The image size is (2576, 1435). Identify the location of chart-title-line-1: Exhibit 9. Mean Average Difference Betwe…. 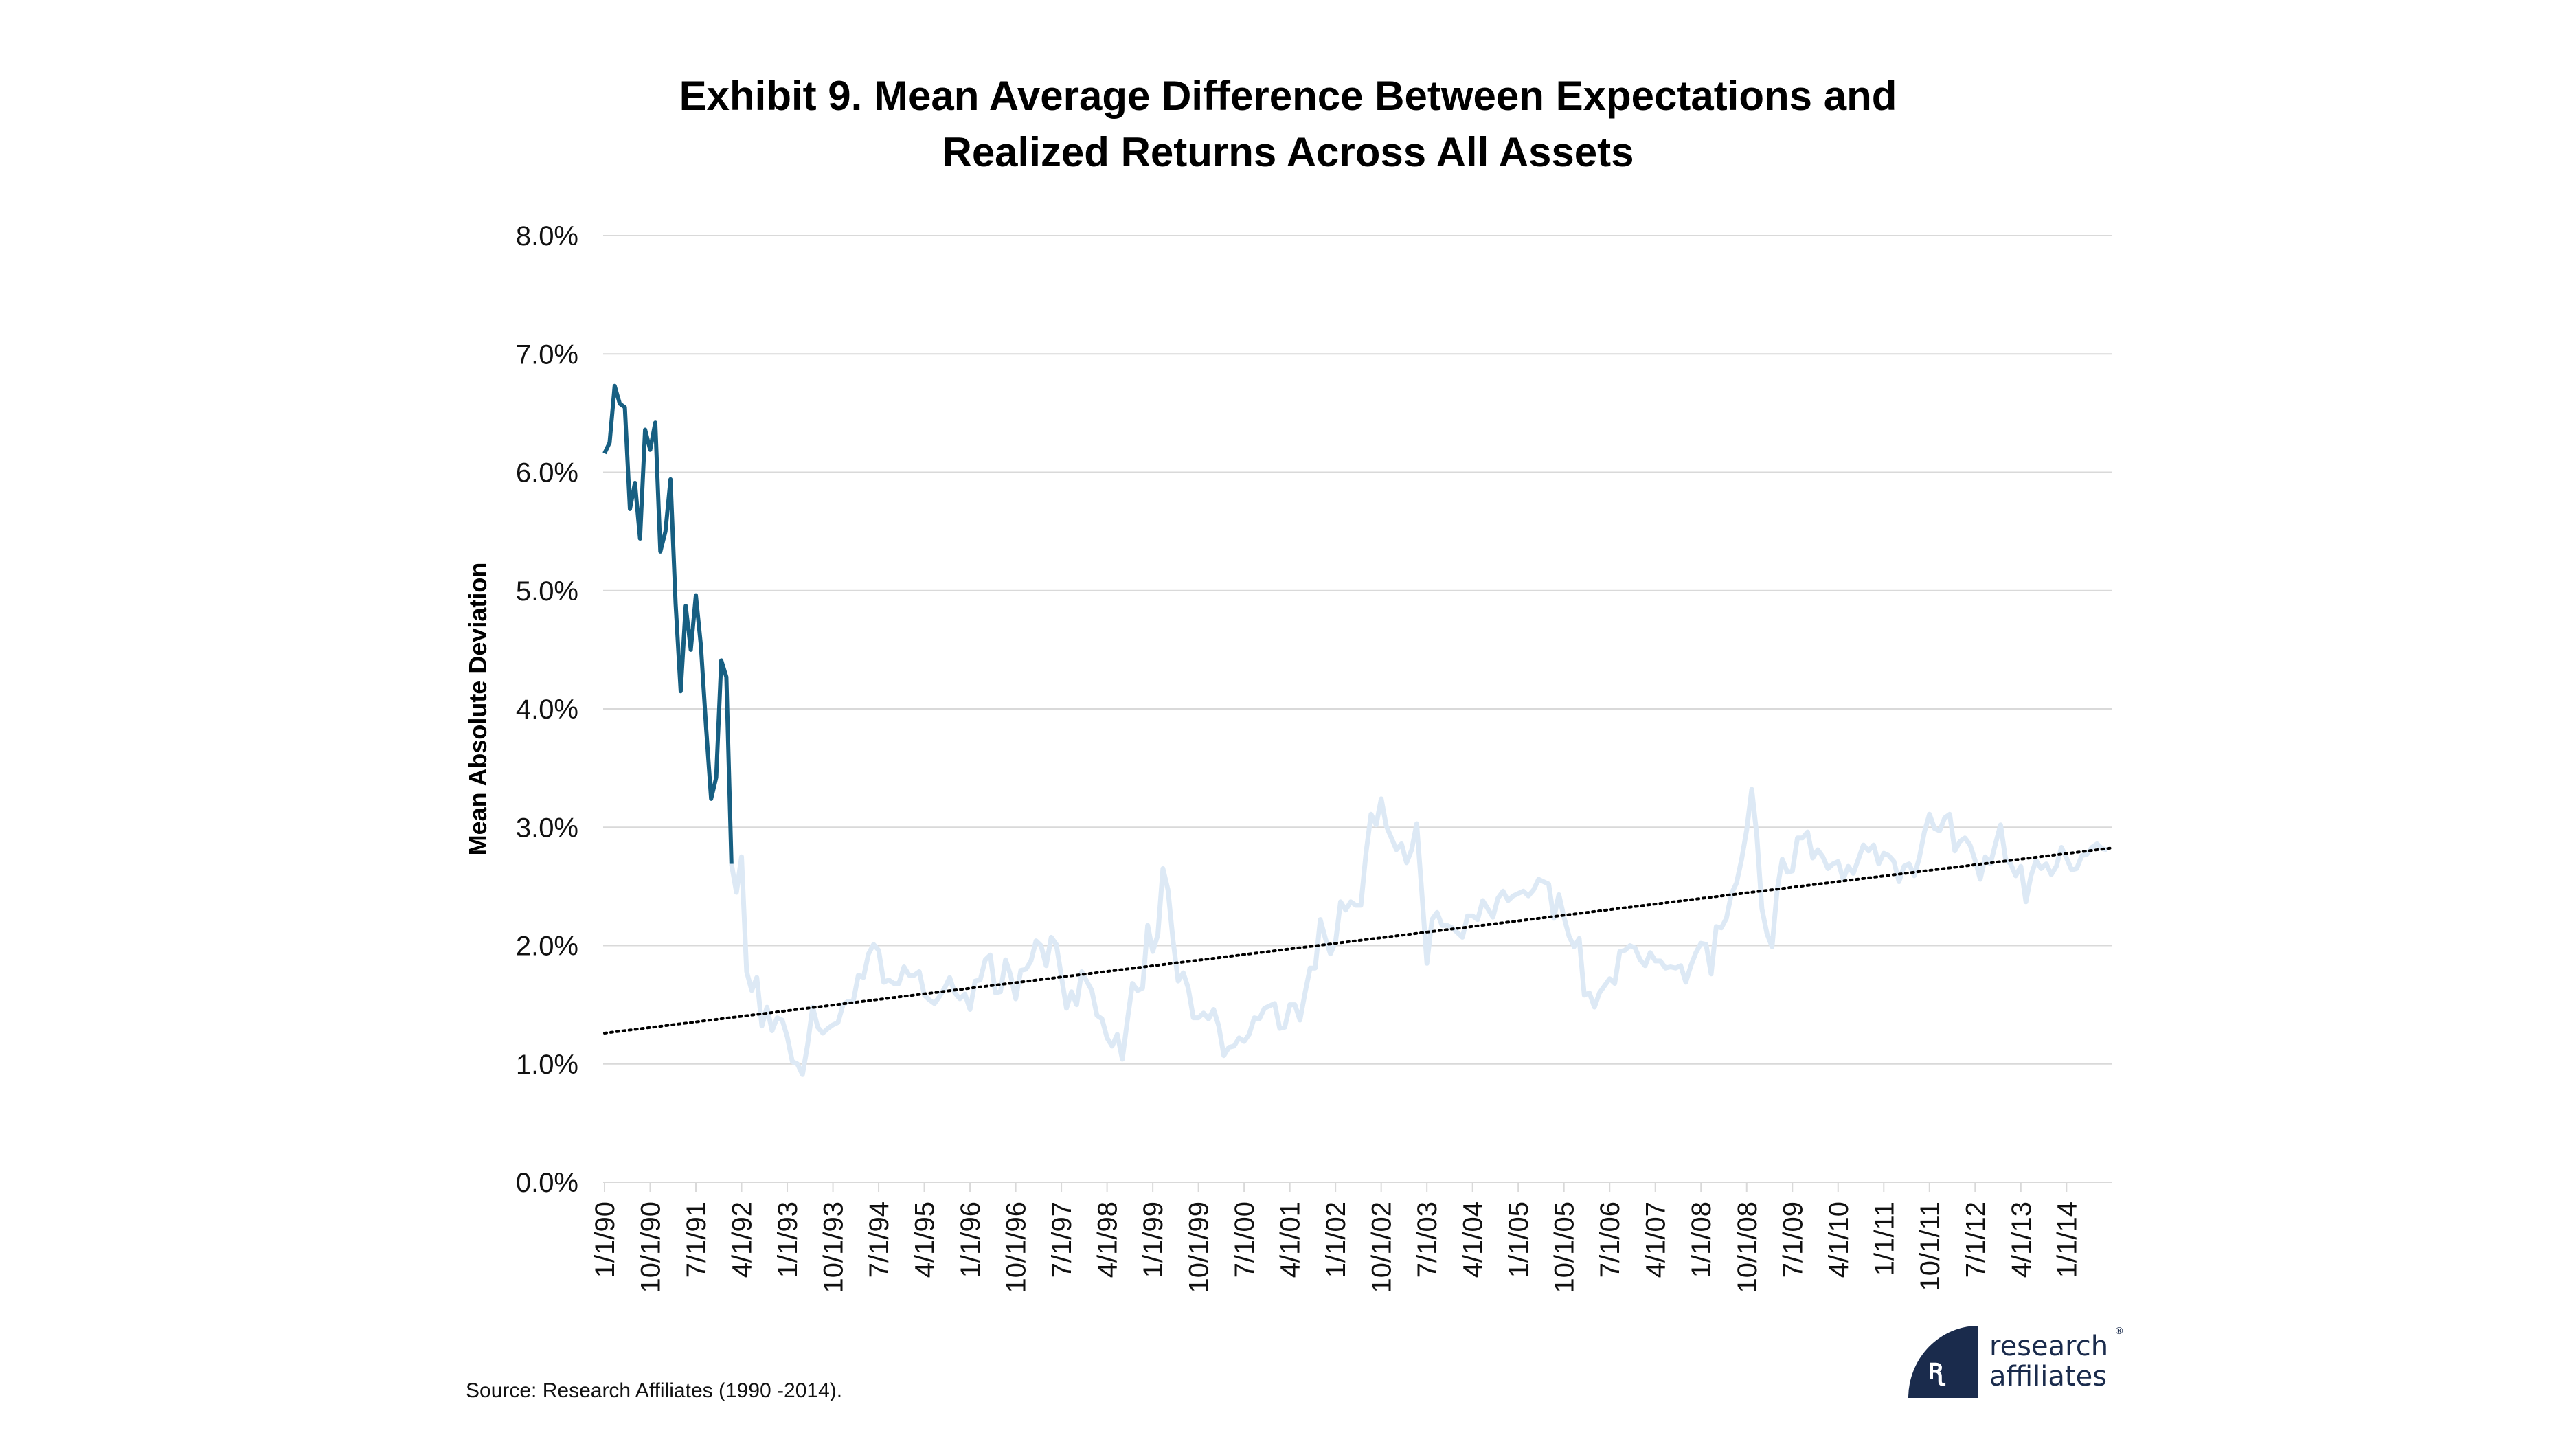
(1288, 96).